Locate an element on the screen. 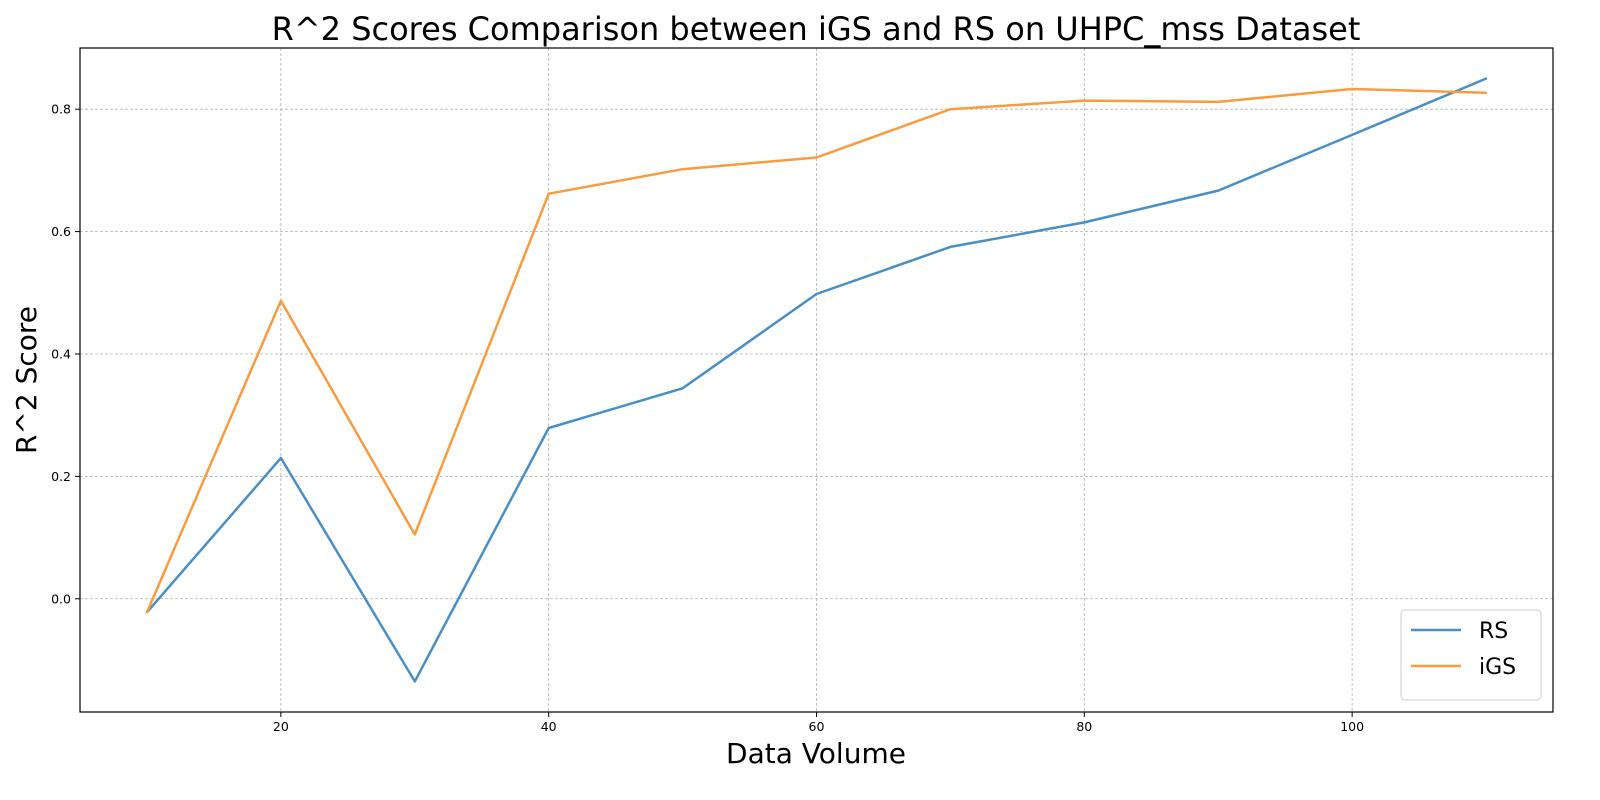 The height and width of the screenshot is (800, 1600). y-tick-label: 0.4 is located at coordinates (61, 353).